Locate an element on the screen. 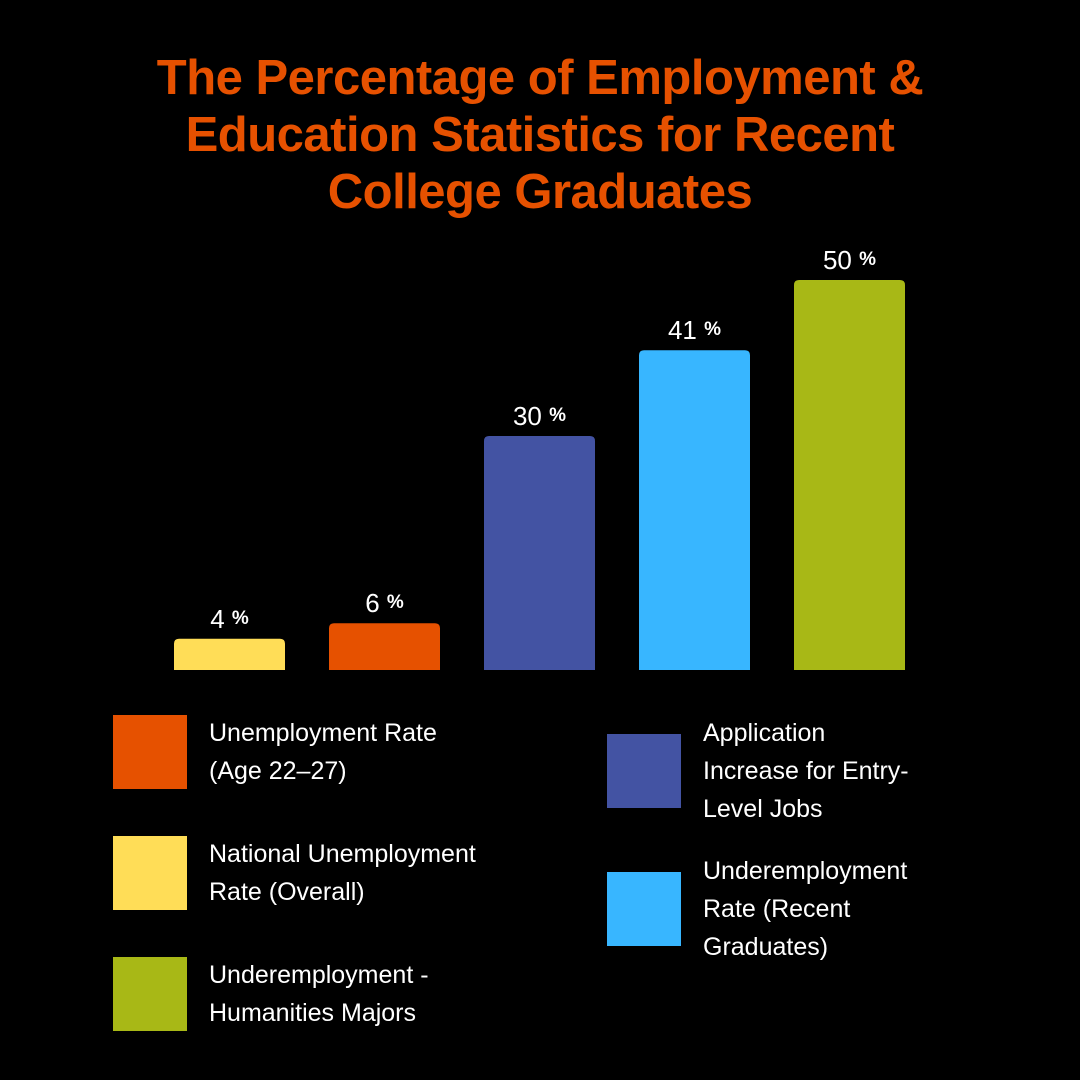  legend-label: National Unemployment Rate (Overall) is located at coordinates (342, 873).